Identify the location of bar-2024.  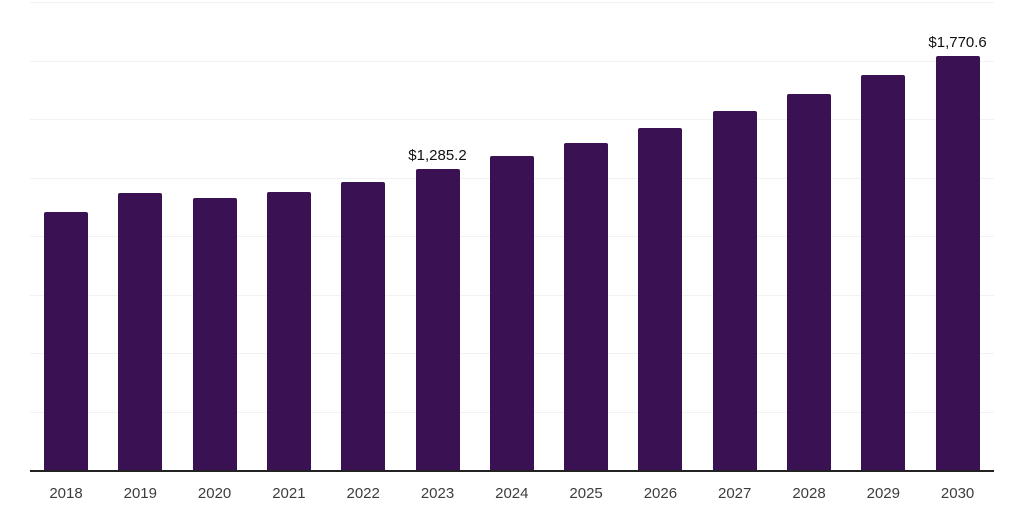
(511, 312).